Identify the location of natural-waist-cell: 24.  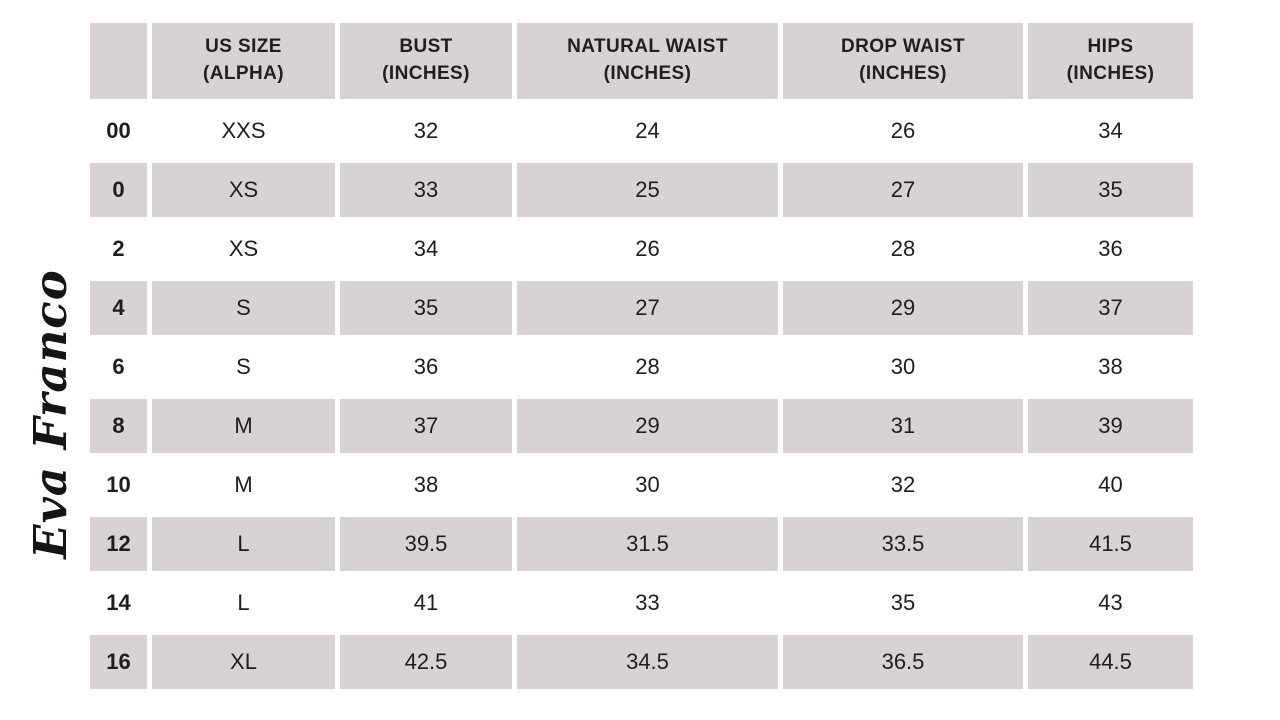
(647, 131).